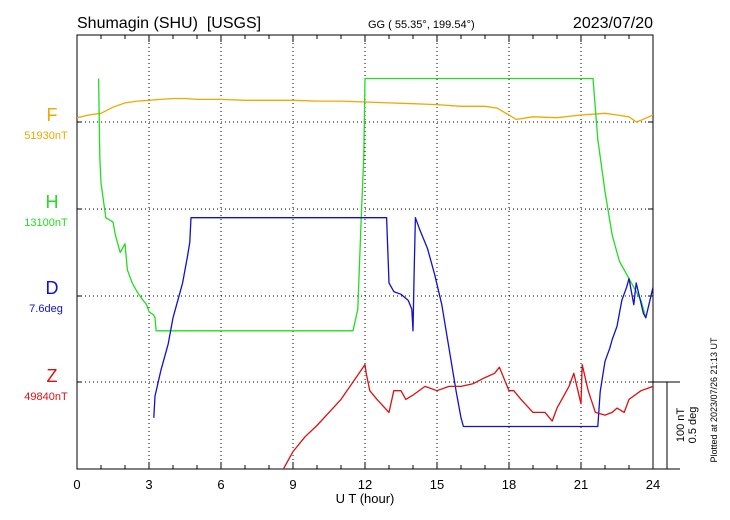  Describe the element at coordinates (52, 288) in the screenshot. I see `channel-letter-d: D` at that location.